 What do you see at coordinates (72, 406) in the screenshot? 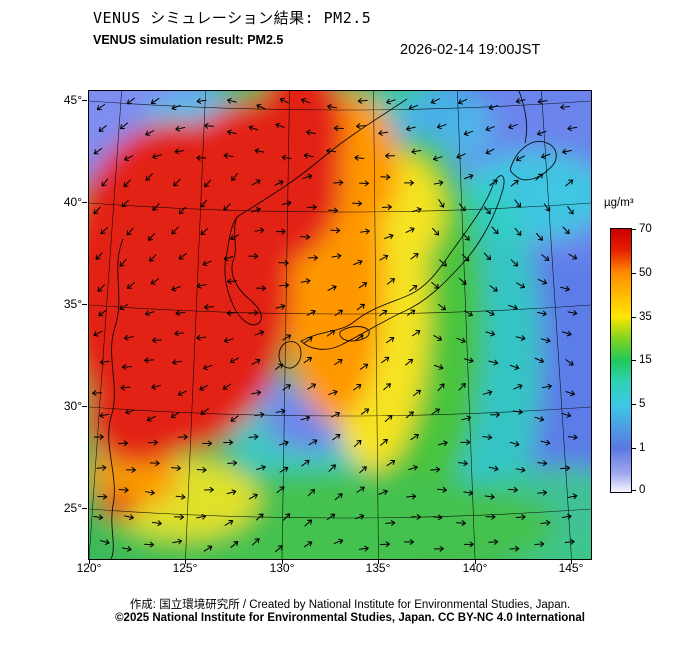
I see `y-tick-label: 30°` at bounding box center [72, 406].